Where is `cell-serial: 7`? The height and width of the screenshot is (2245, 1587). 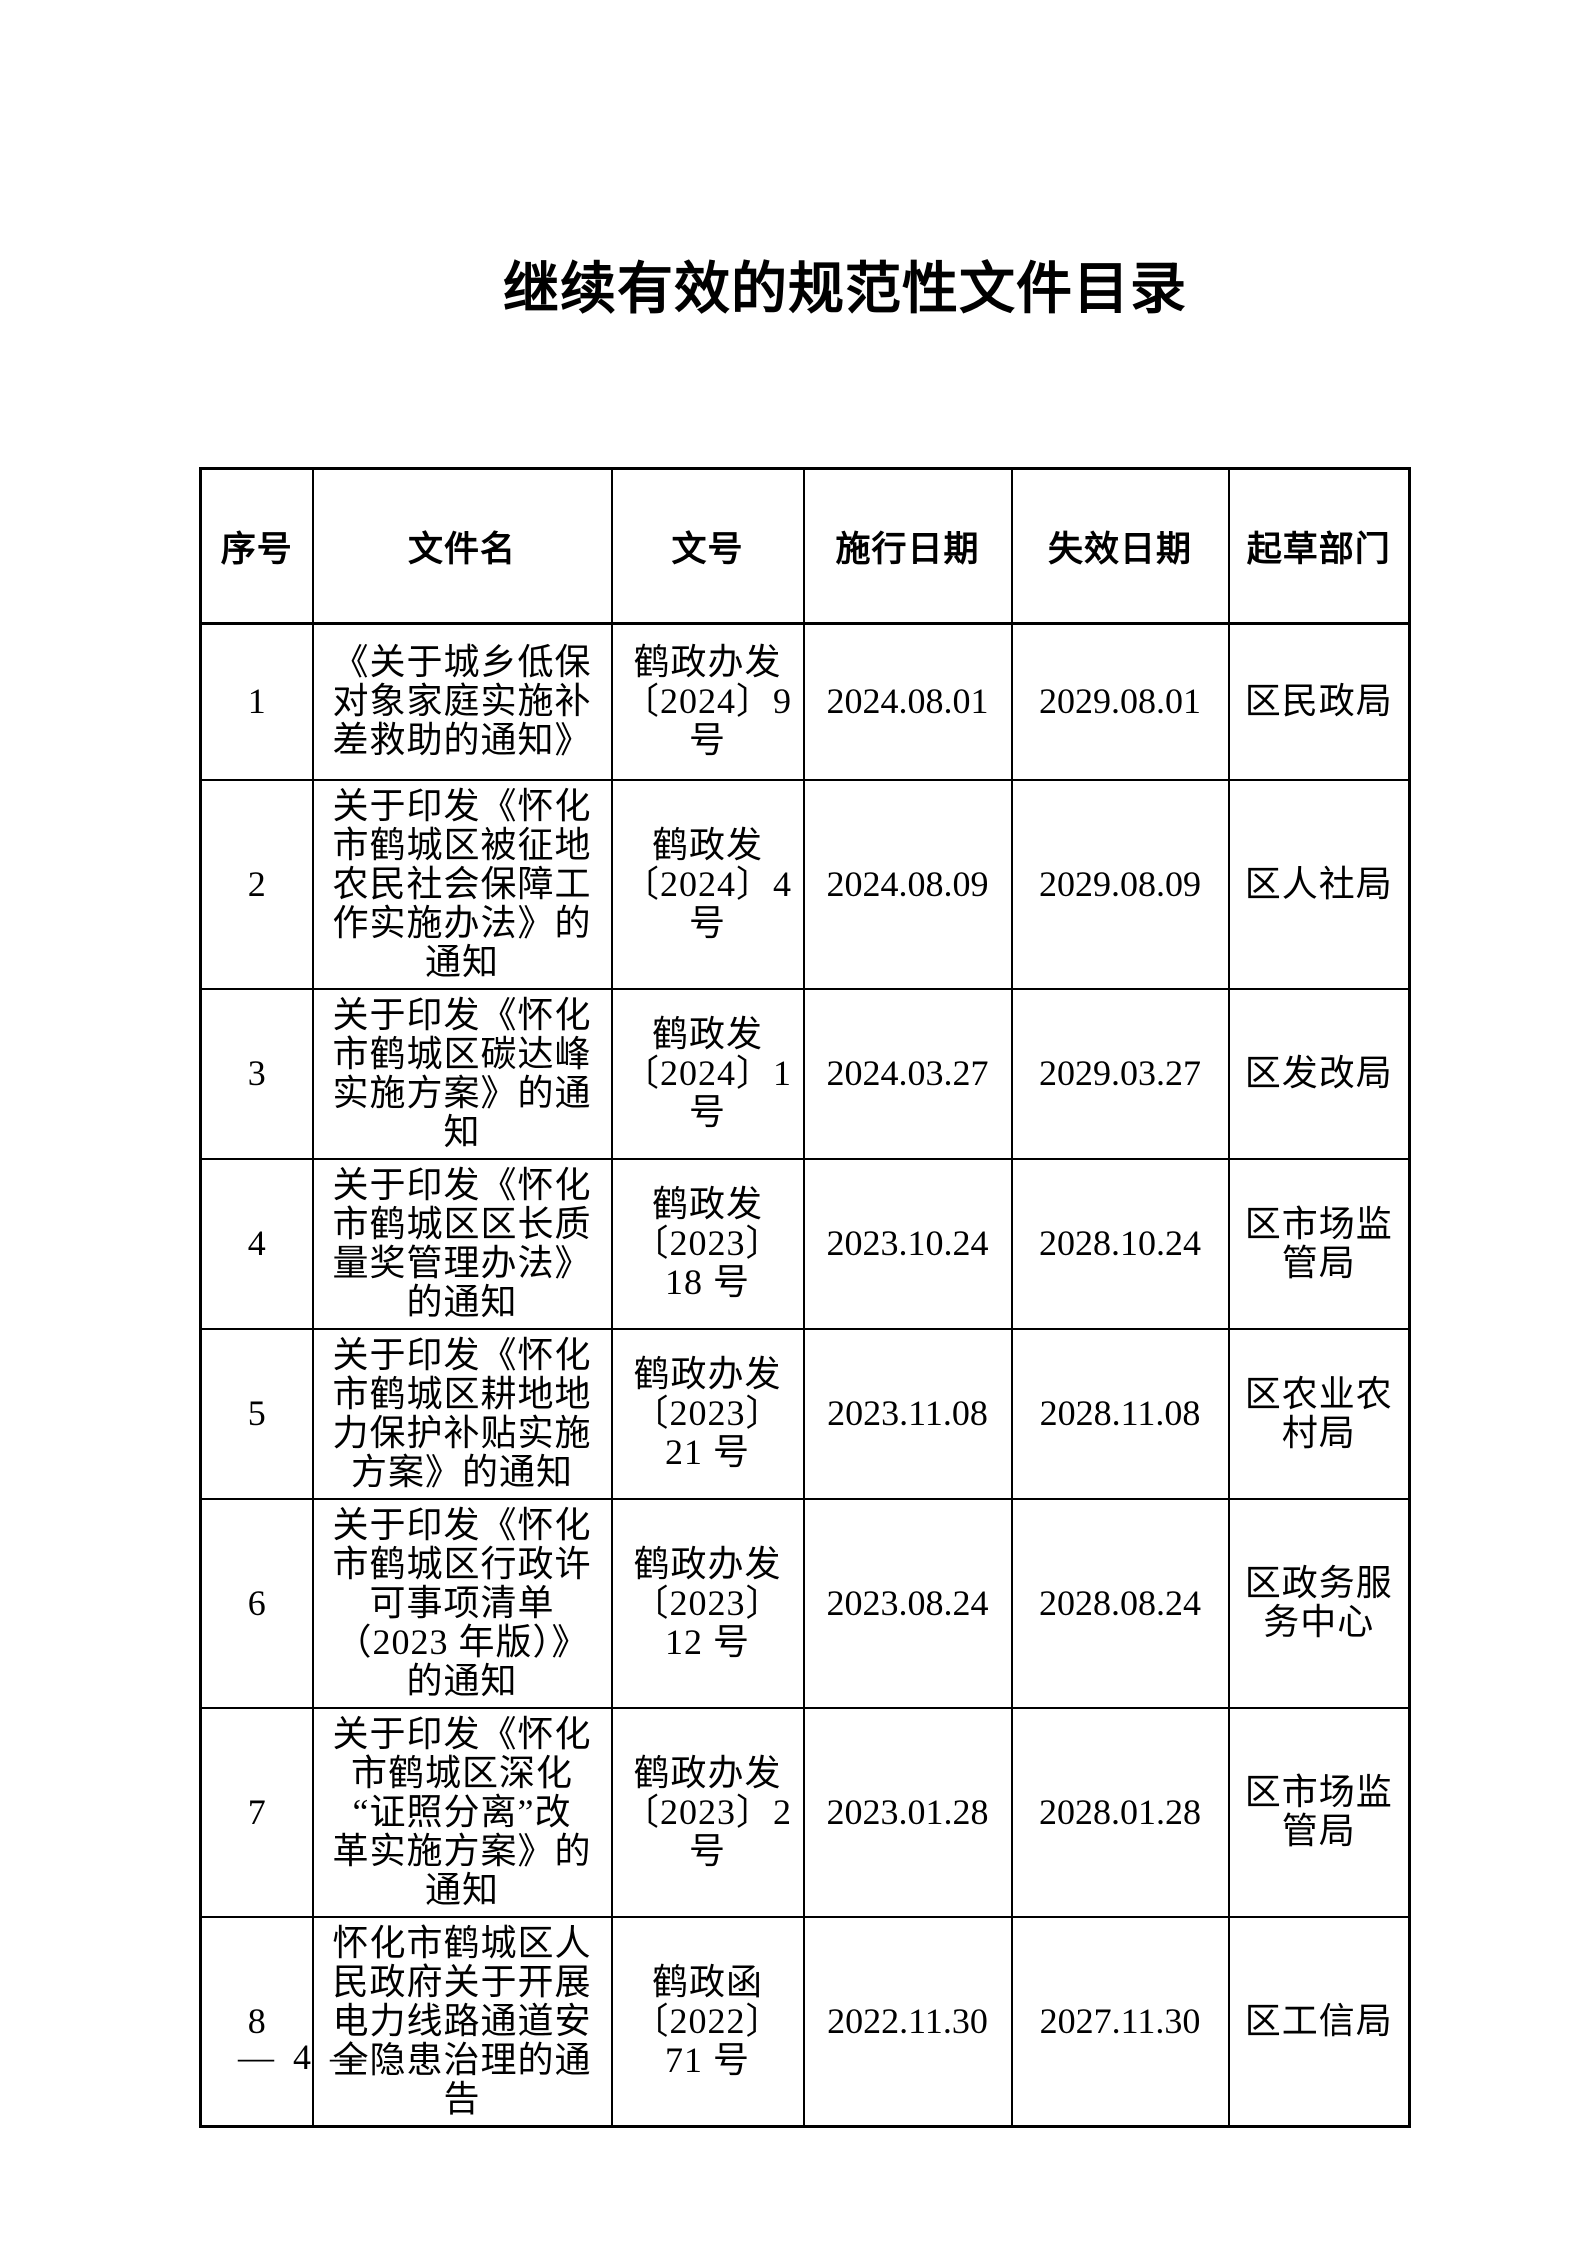
cell-serial: 7 is located at coordinates (256, 1812).